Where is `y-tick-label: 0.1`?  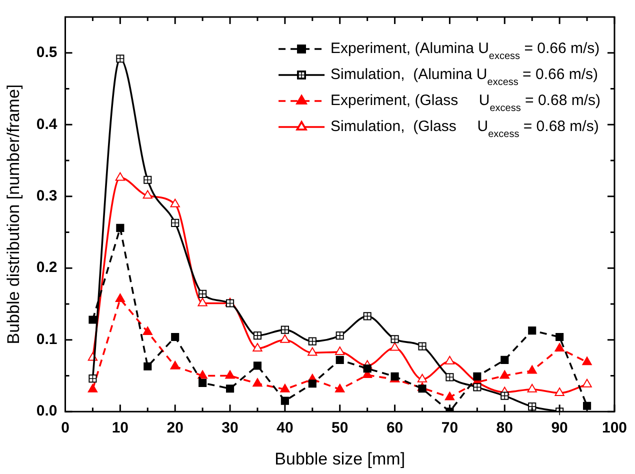
y-tick-label: 0.1 is located at coordinates (47, 339).